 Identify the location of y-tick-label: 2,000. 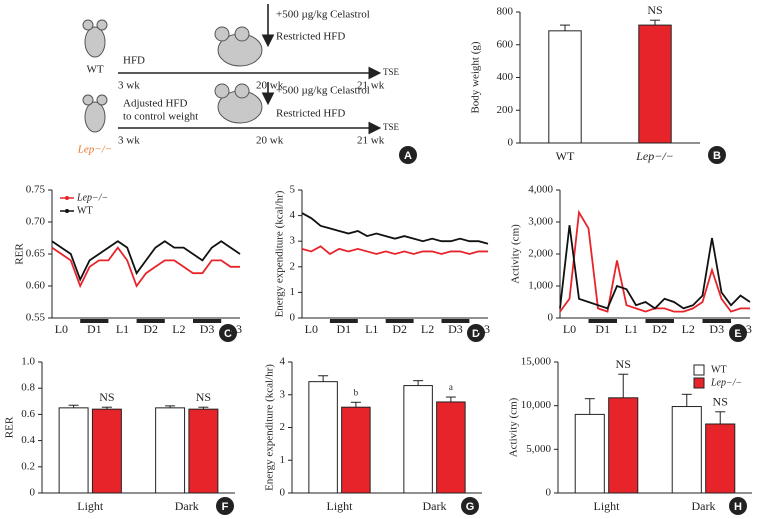
(540, 254).